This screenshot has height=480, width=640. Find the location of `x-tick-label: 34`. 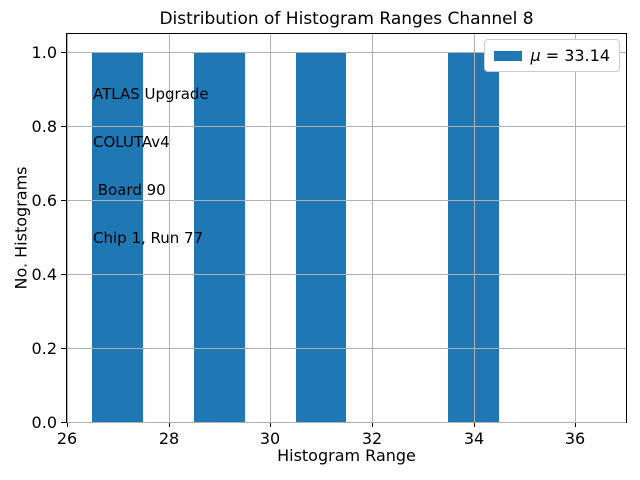

x-tick-label: 34 is located at coordinates (474, 438).